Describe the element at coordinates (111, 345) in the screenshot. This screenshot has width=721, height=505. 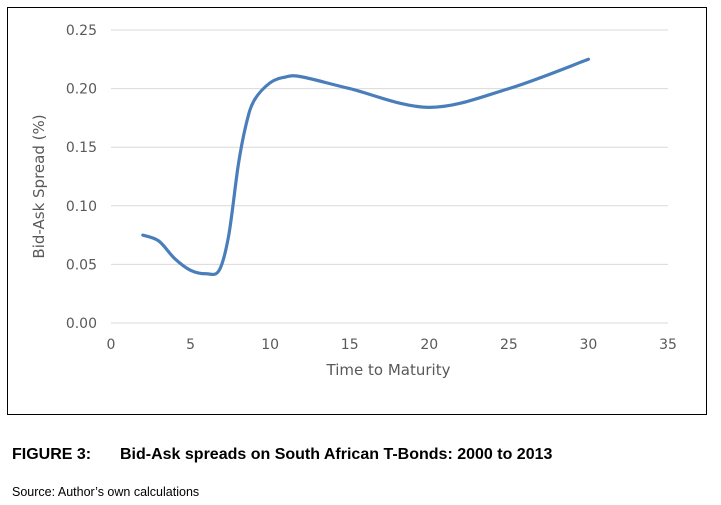
I see `x-tick-label: 0` at that location.